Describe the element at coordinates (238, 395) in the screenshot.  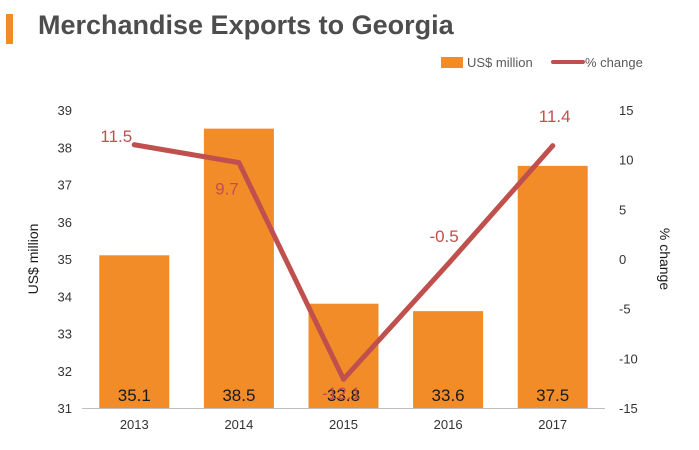
I see `bar-value-label: 38.5` at that location.